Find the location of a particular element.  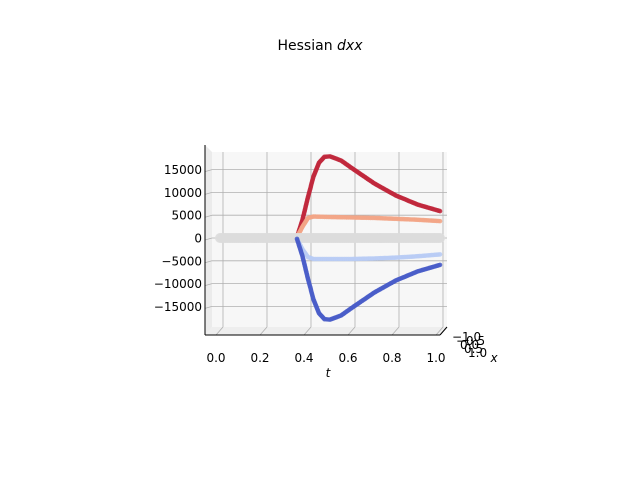

chart-title-prefix: Hessian is located at coordinates (308, 46).